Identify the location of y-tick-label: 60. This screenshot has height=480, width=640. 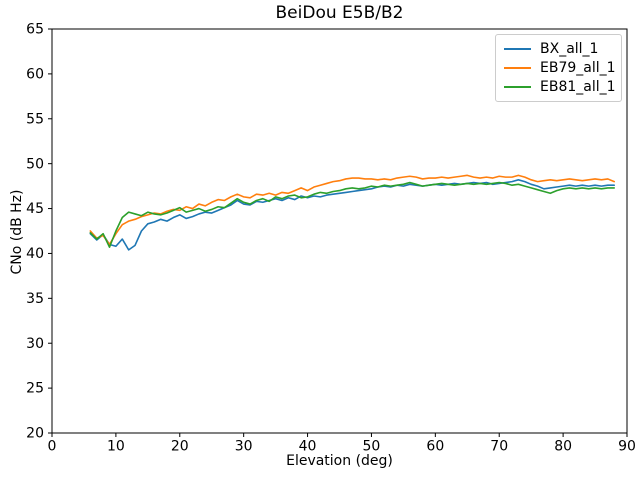
(35, 75).